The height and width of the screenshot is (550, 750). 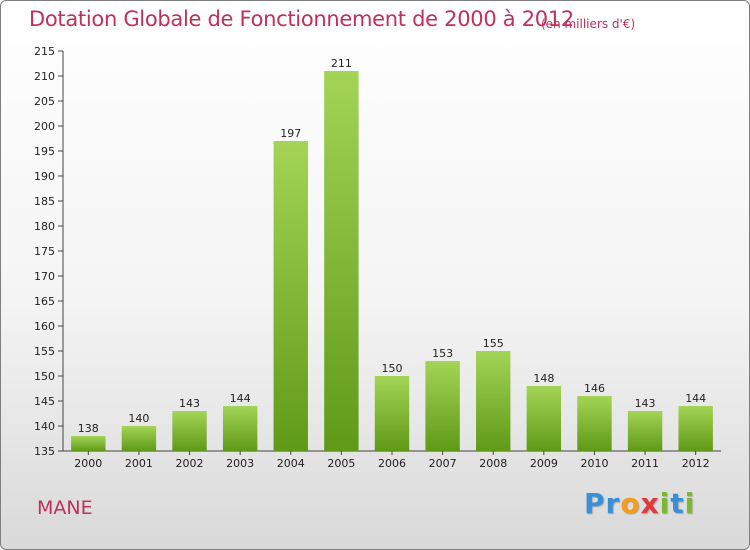 What do you see at coordinates (44, 351) in the screenshot?
I see `y-tick-label: 155` at bounding box center [44, 351].